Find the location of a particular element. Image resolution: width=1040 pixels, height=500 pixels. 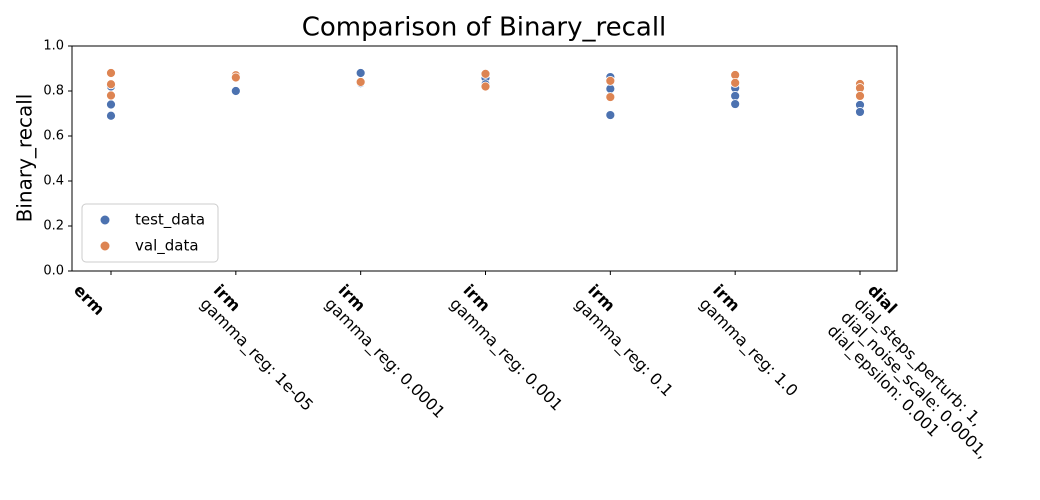

y-tick-label: 1.0 is located at coordinates (53, 46).